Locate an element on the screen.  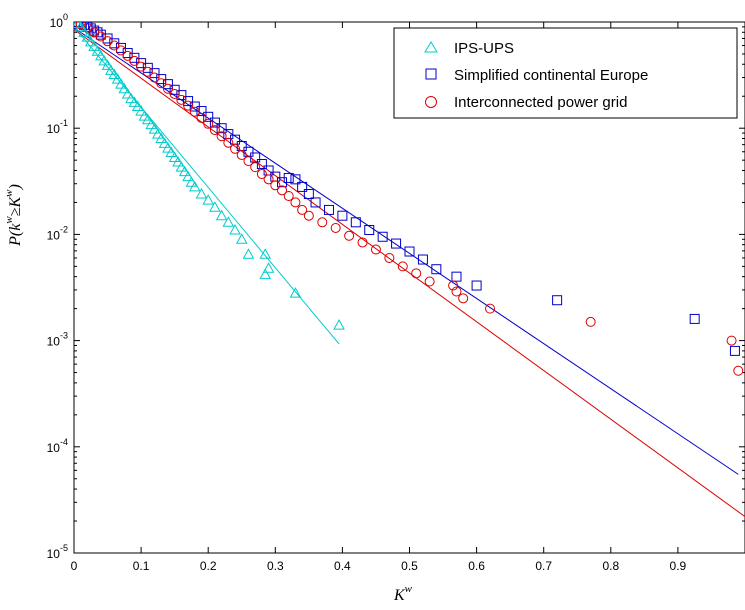
y-tick-label: 10⁰ is located at coordinates (59, 21).